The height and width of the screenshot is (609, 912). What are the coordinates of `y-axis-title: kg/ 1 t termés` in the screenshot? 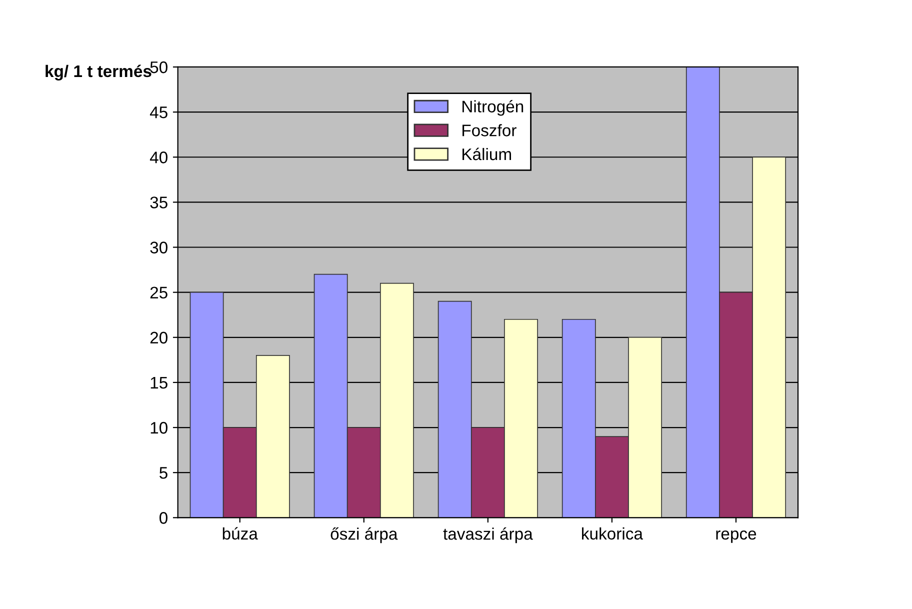 It's located at (99, 72).